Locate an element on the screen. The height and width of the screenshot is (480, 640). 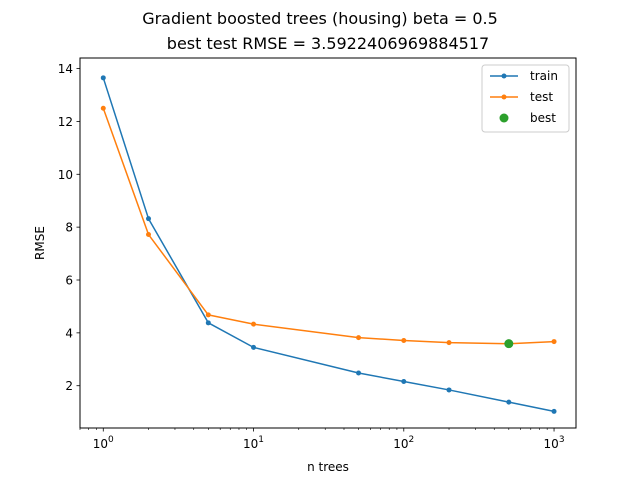
y-tick-label: 10 is located at coordinates (65, 175).